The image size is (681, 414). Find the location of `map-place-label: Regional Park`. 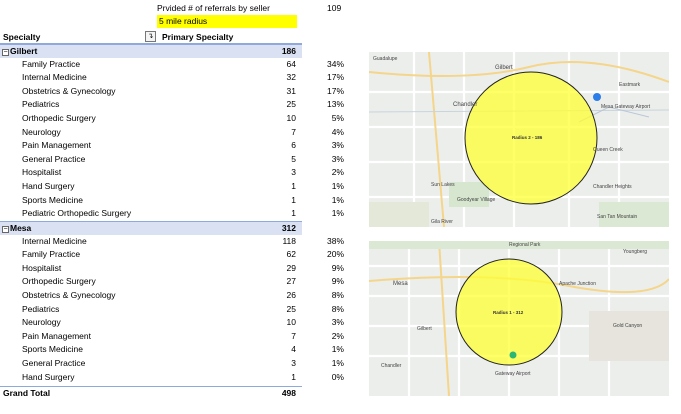

map-place-label: Regional Park is located at coordinates (525, 245).